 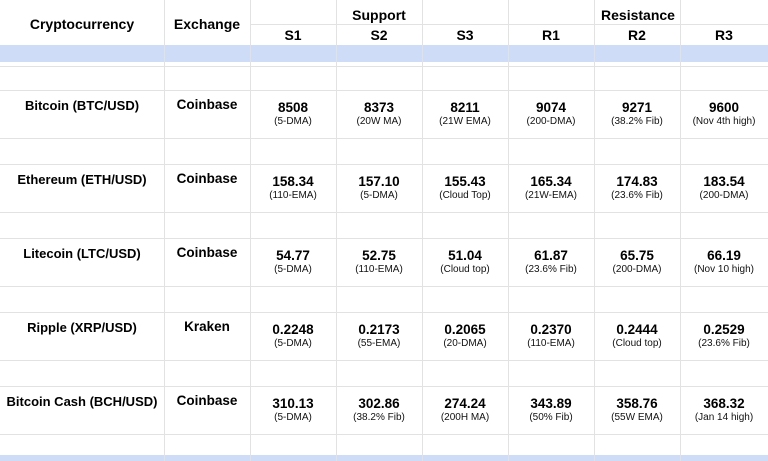 I want to click on header-r1: R1, so click(x=551, y=35).